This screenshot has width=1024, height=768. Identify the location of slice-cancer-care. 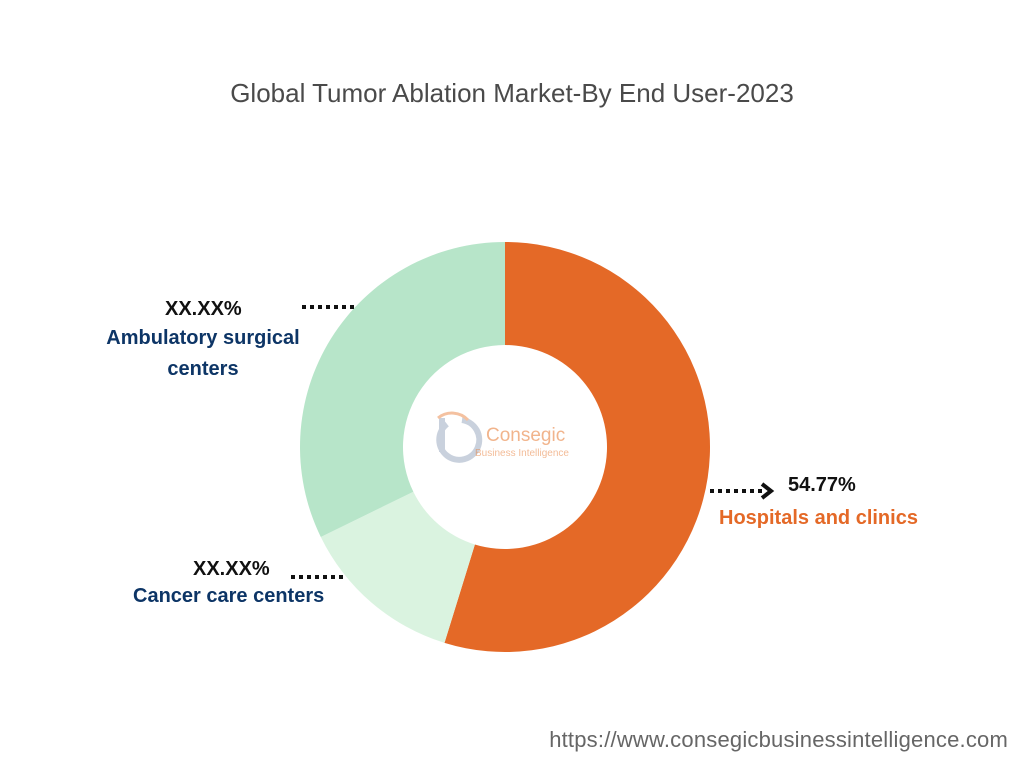
(397, 567).